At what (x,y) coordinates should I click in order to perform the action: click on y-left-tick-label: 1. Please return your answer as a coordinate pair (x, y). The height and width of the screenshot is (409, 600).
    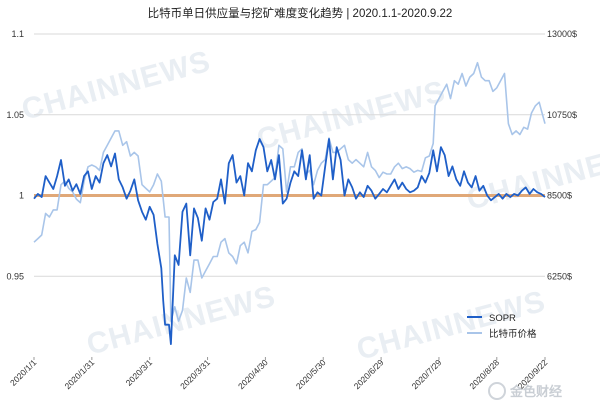
    Looking at the image, I should click on (21, 196).